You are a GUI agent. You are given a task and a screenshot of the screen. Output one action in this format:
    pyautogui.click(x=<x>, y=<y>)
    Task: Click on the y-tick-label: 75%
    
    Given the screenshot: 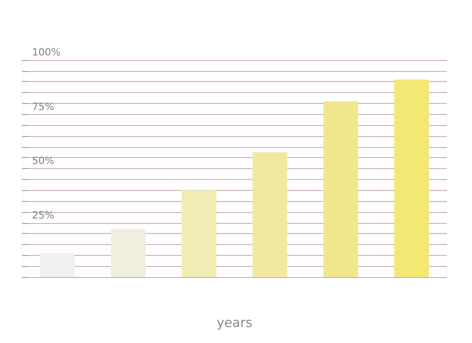 What is the action you would take?
    pyautogui.click(x=43, y=107)
    